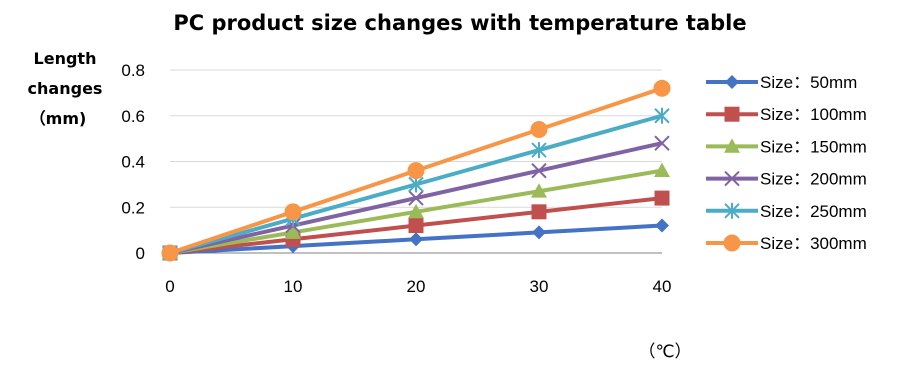 The width and height of the screenshot is (920, 367). What do you see at coordinates (813, 179) in the screenshot?
I see `legend-label: Size：200mm` at bounding box center [813, 179].